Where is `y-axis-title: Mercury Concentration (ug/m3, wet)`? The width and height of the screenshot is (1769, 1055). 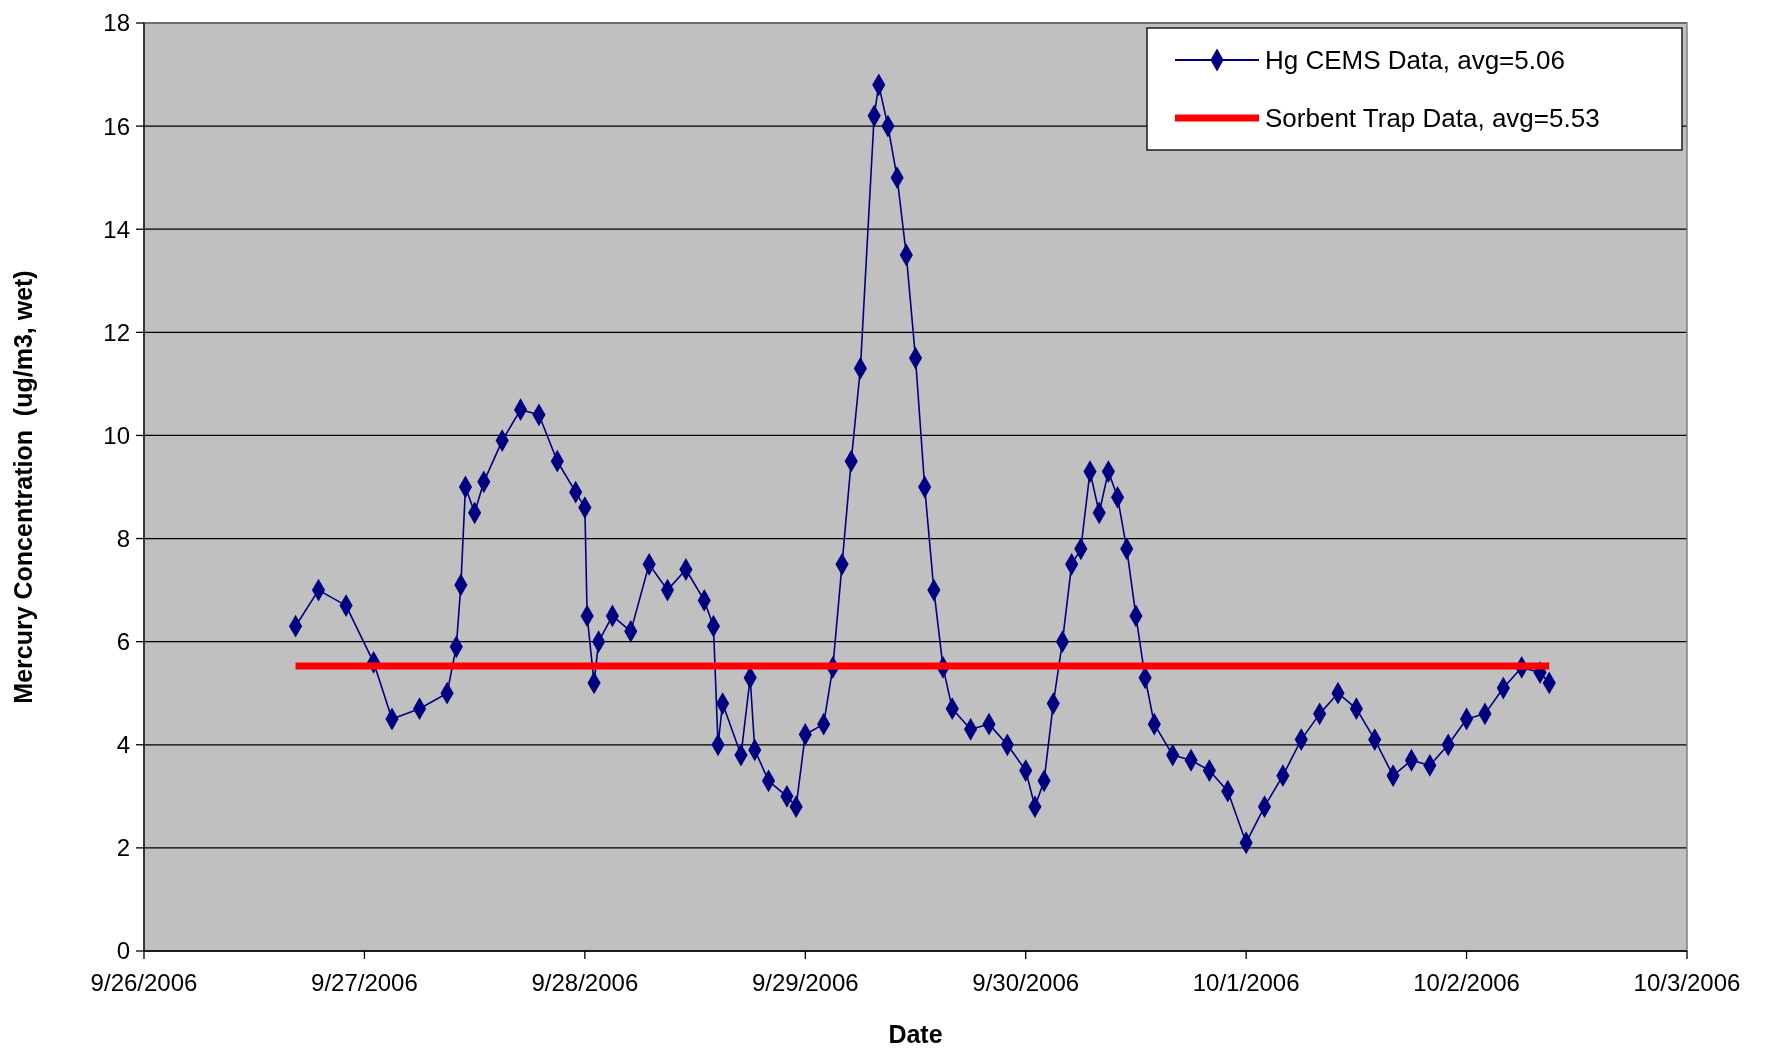 y-axis-title: Mercury Concentration (ug/m3, wet) is located at coordinates (23, 487).